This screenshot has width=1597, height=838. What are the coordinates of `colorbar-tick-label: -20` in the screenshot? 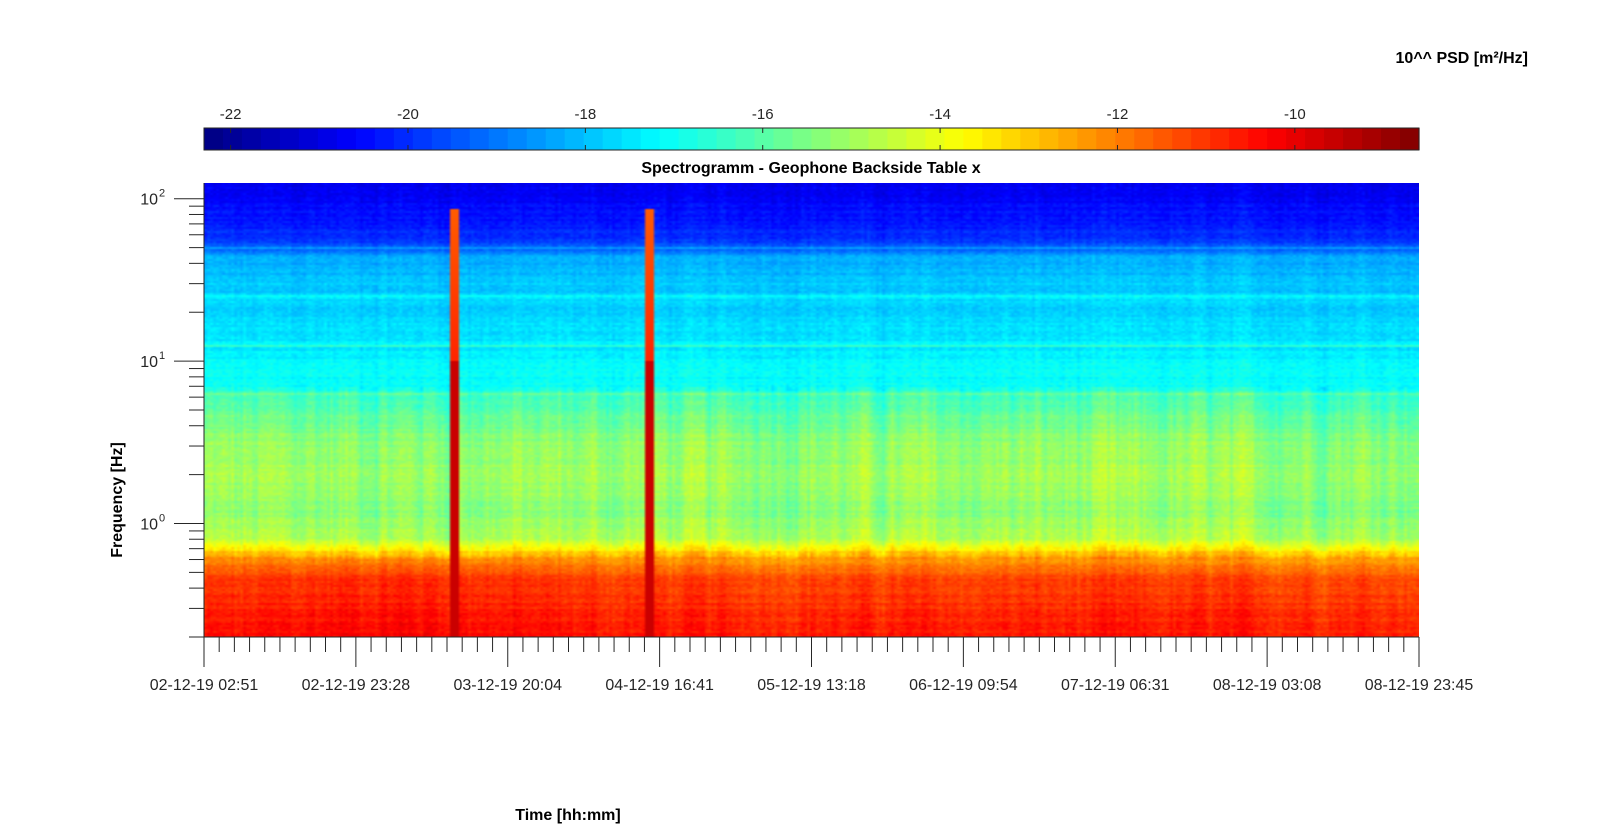 It's located at (408, 114).